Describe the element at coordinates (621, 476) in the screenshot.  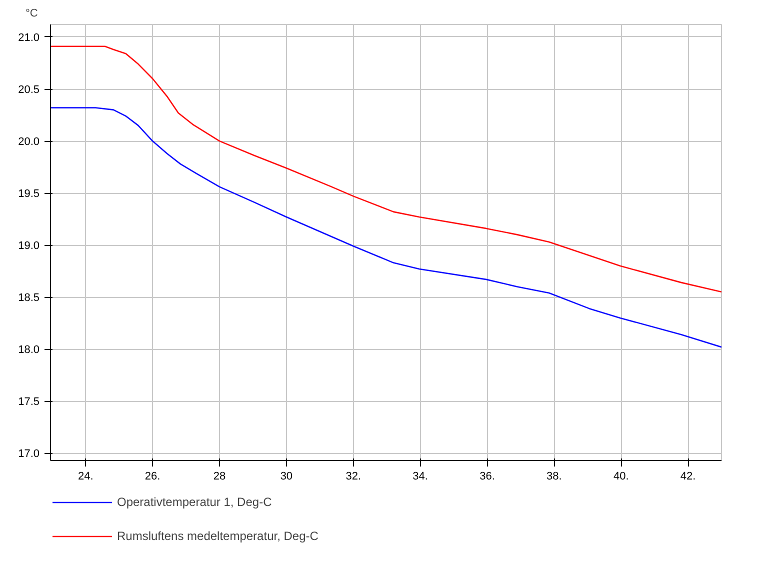
I see `x-tick-label: 40.` at that location.